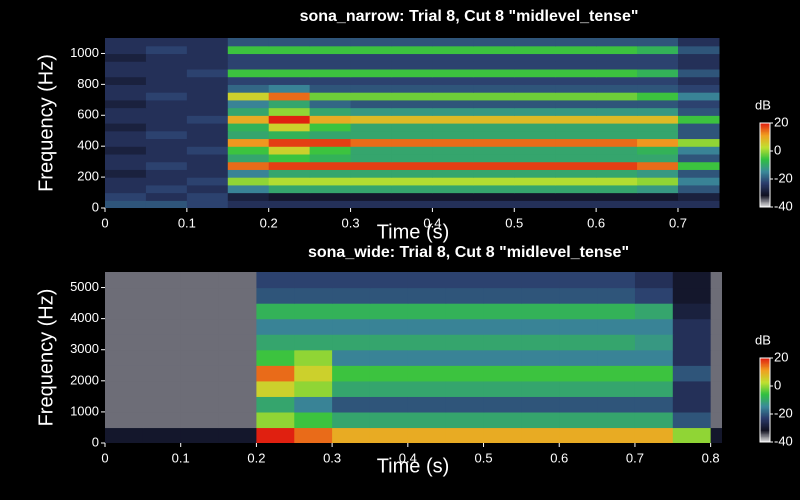 Image resolution: width=800 pixels, height=500 pixels. Describe the element at coordinates (181, 457) in the screenshot. I see `x-tick-label: 0.1` at that location.